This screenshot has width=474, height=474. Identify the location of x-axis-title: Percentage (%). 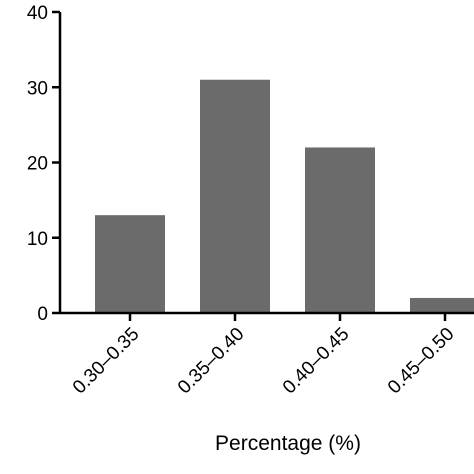
(288, 443).